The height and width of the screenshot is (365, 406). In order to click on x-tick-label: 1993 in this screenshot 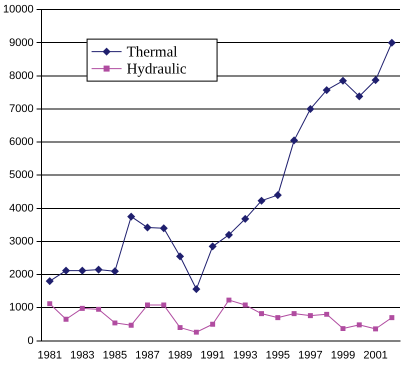, I will do `click(245, 355)`.